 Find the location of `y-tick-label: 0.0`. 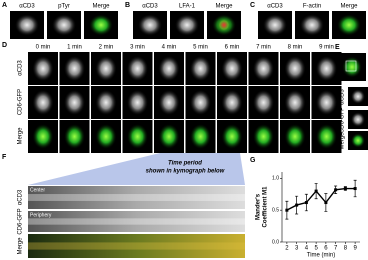

y-tick-label: 0.0 is located at coordinates (275, 242).